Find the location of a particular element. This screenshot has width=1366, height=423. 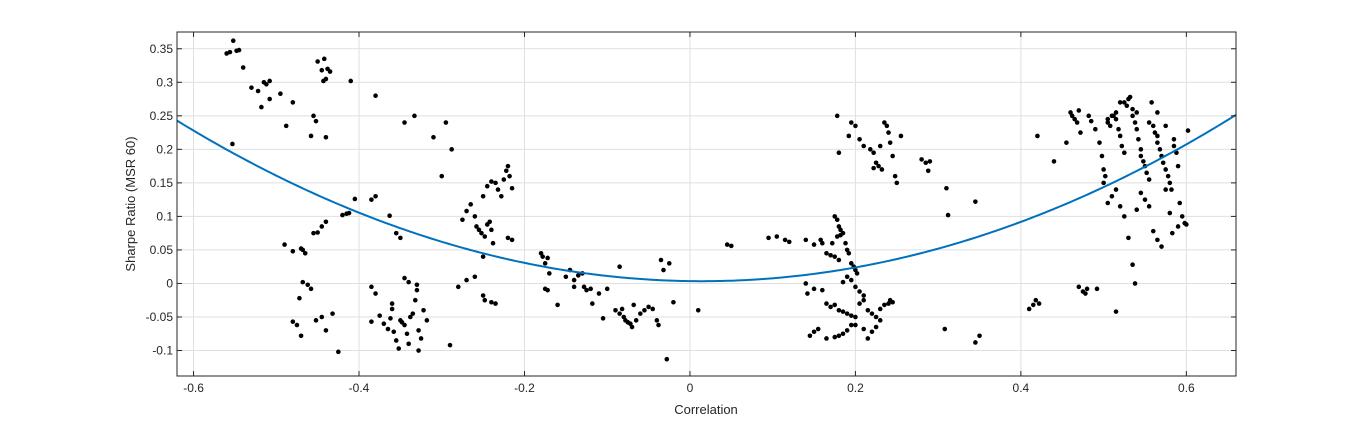

x-tick-label: -0.6 is located at coordinates (193, 388).